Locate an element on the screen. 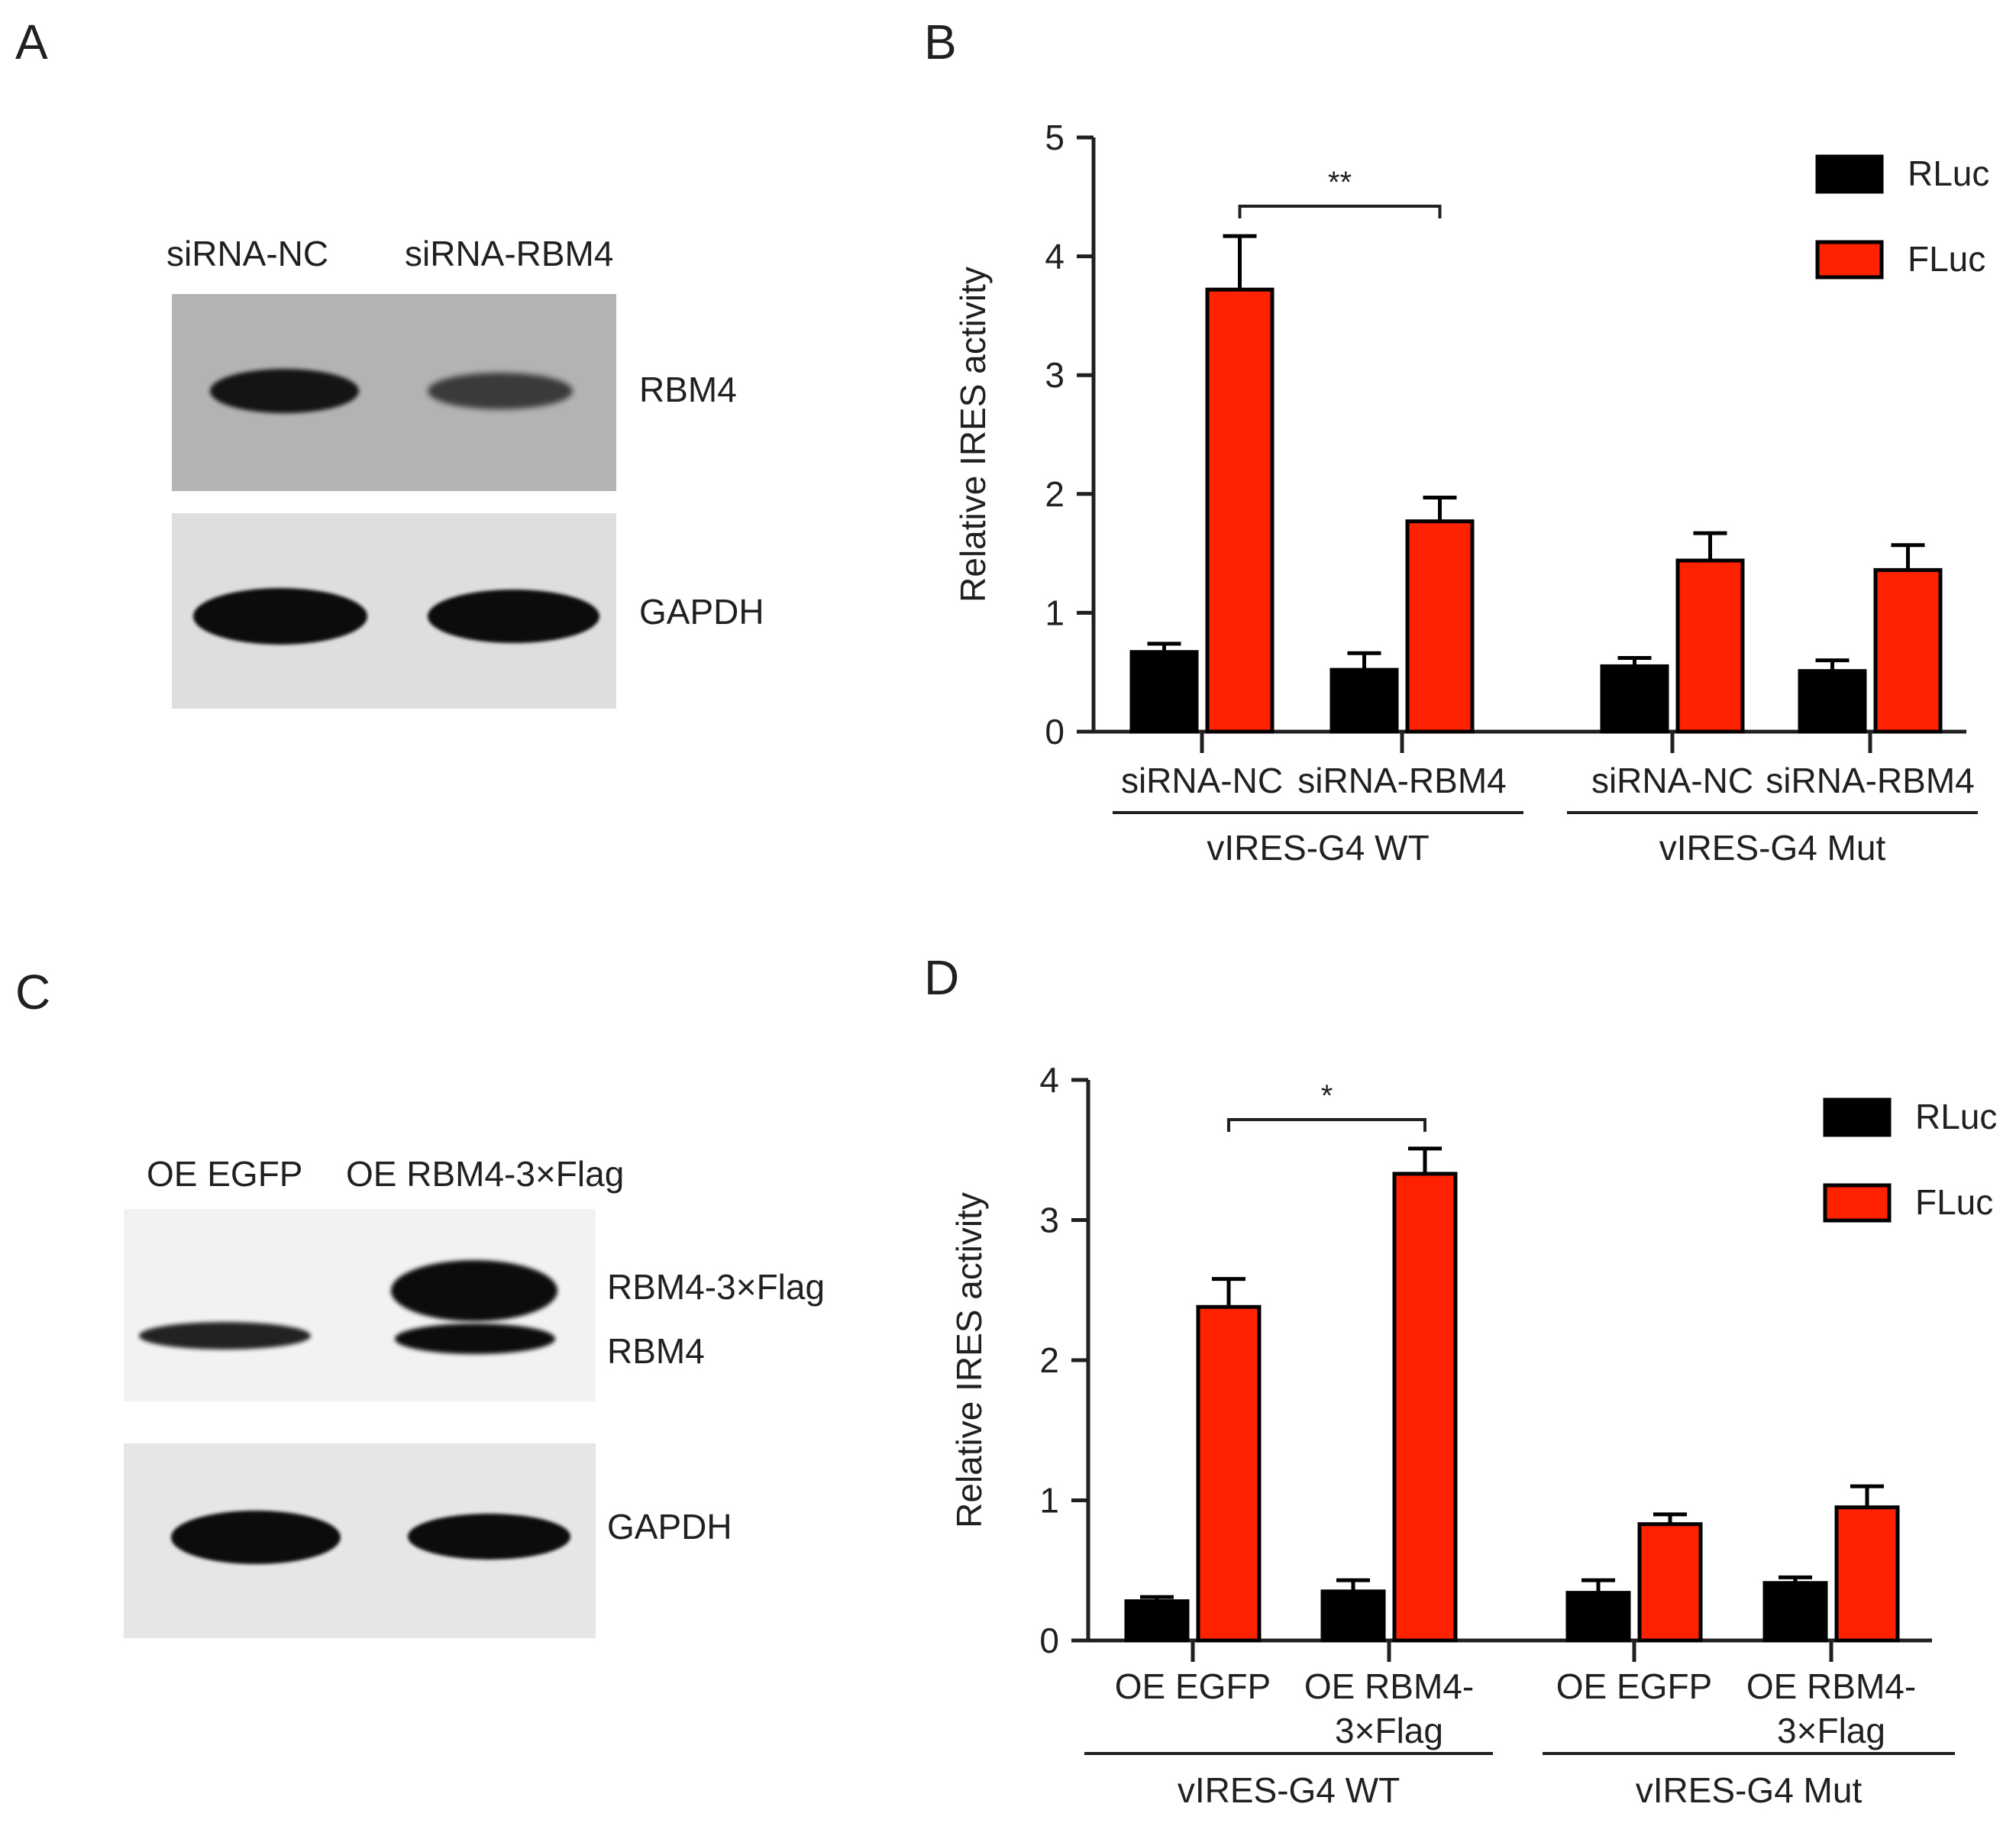  blot-membrane-rbm4-flag is located at coordinates (360, 1305).